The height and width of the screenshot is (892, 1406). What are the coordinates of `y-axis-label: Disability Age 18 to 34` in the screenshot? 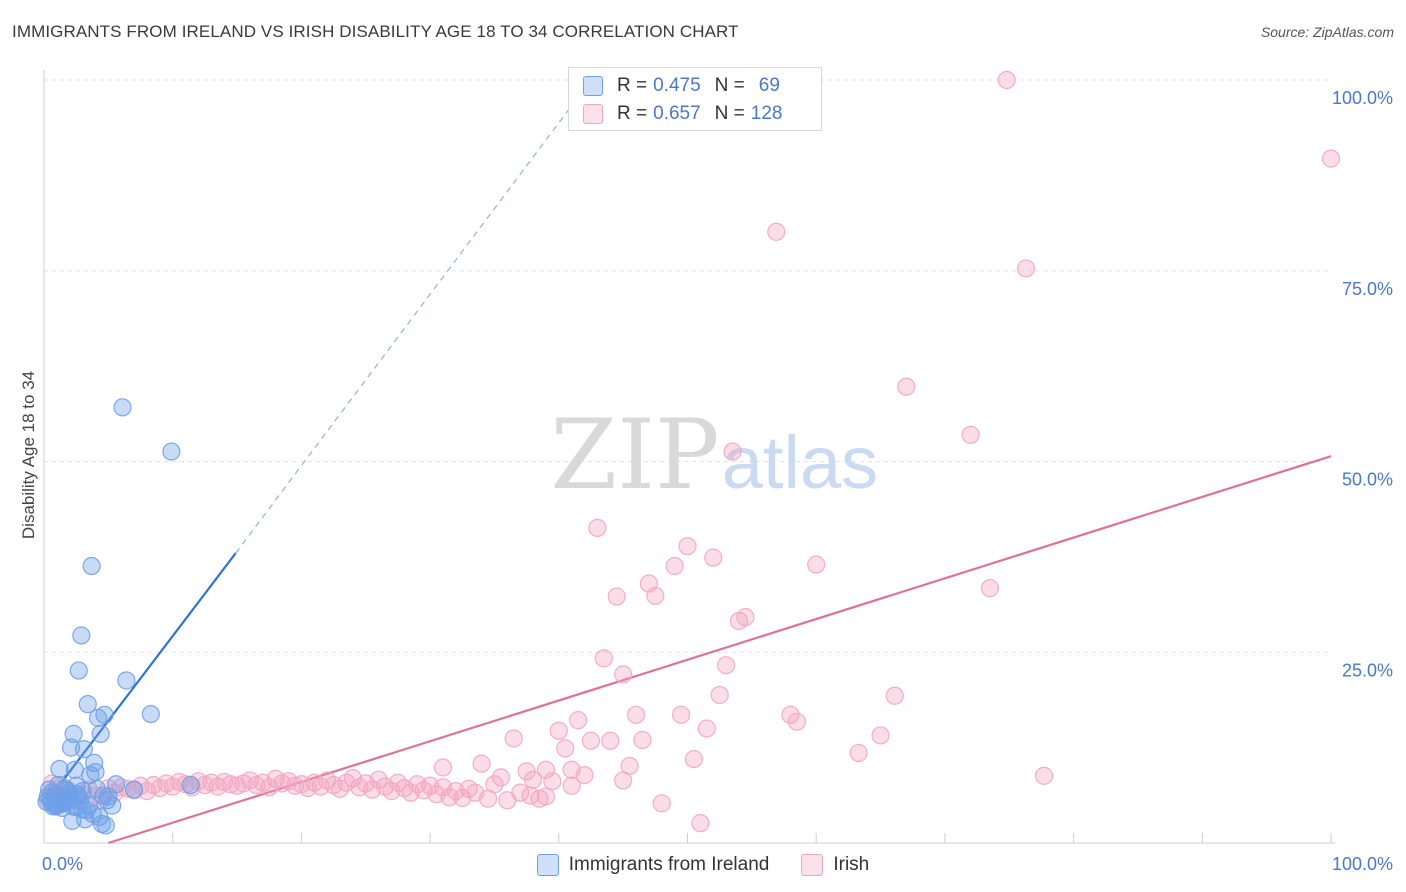 It's located at (28, 455).